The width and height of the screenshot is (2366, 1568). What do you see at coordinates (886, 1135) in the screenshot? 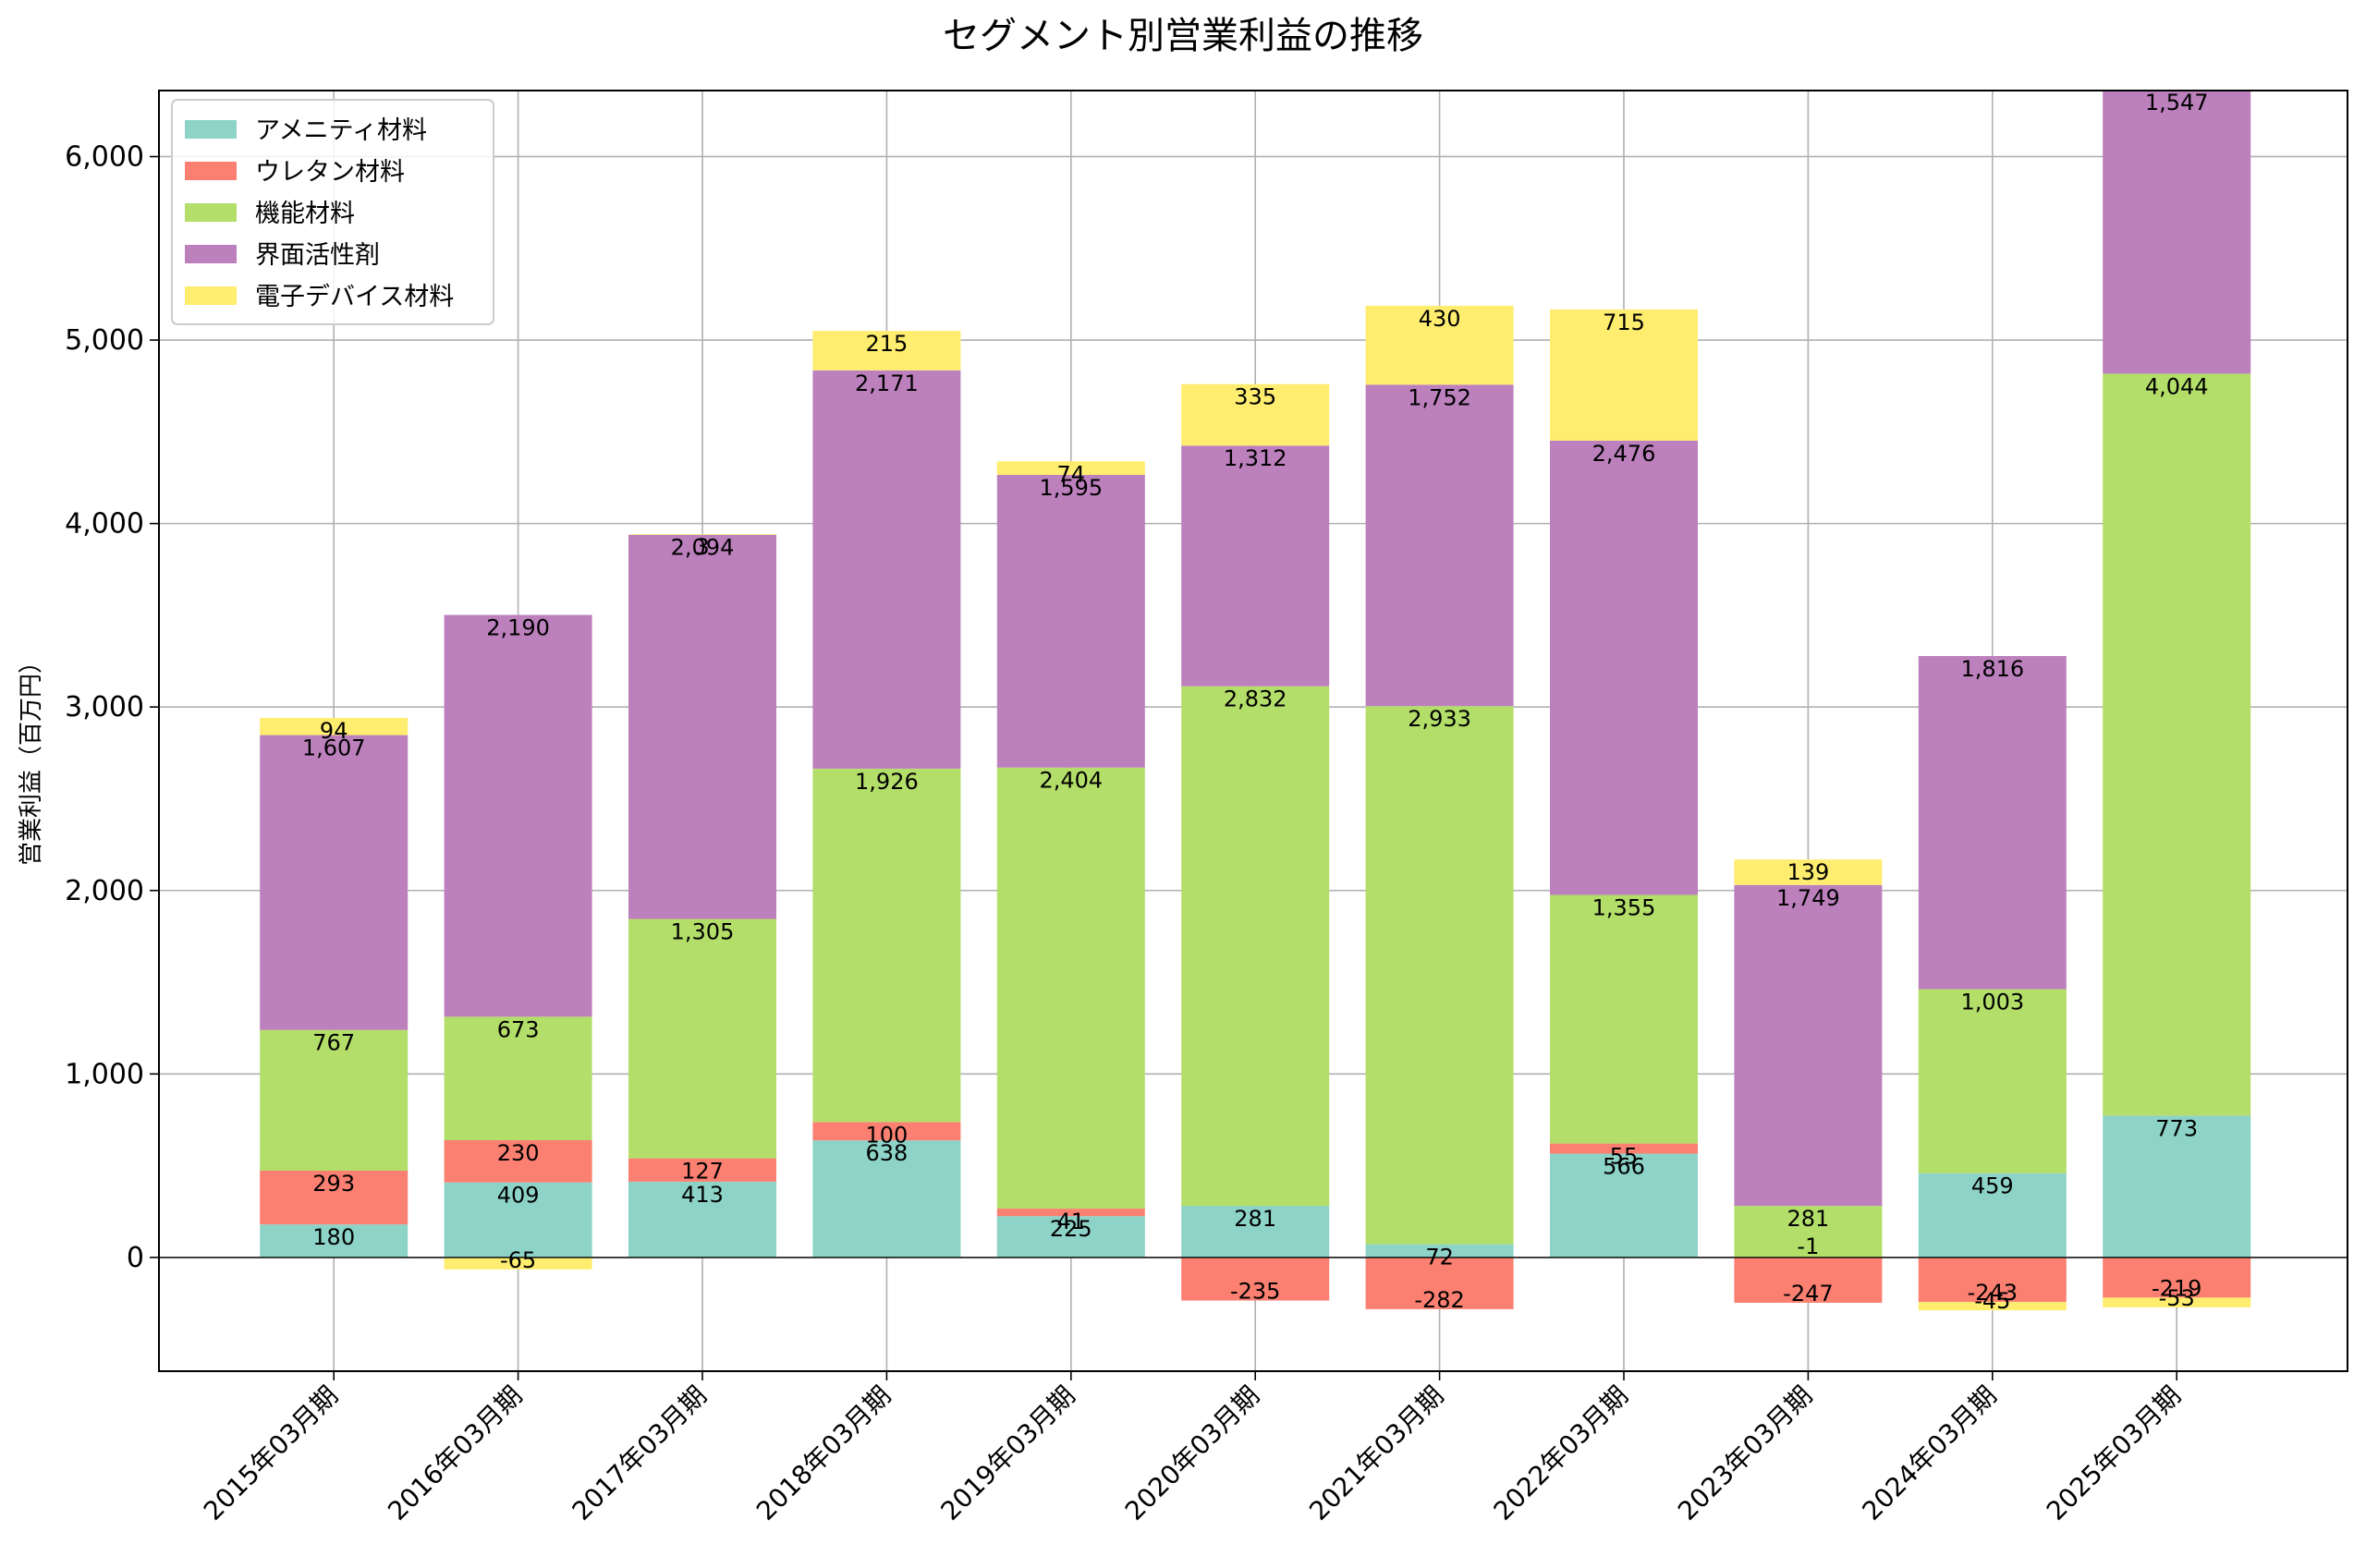
I see `bar-value-label: 100` at bounding box center [886, 1135].